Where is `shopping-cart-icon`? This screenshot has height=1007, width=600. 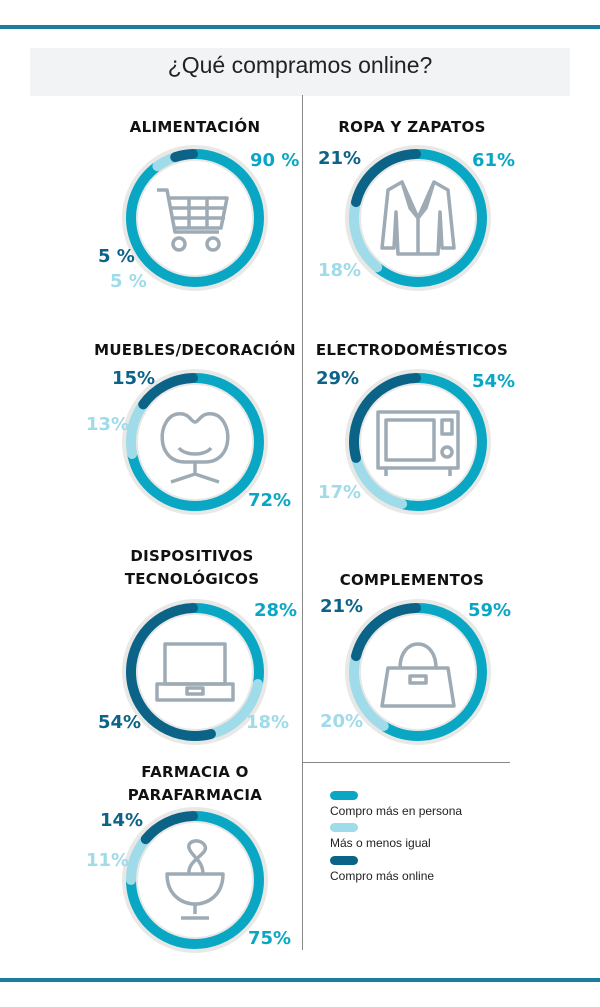 shopping-cart-icon is located at coordinates (193, 220).